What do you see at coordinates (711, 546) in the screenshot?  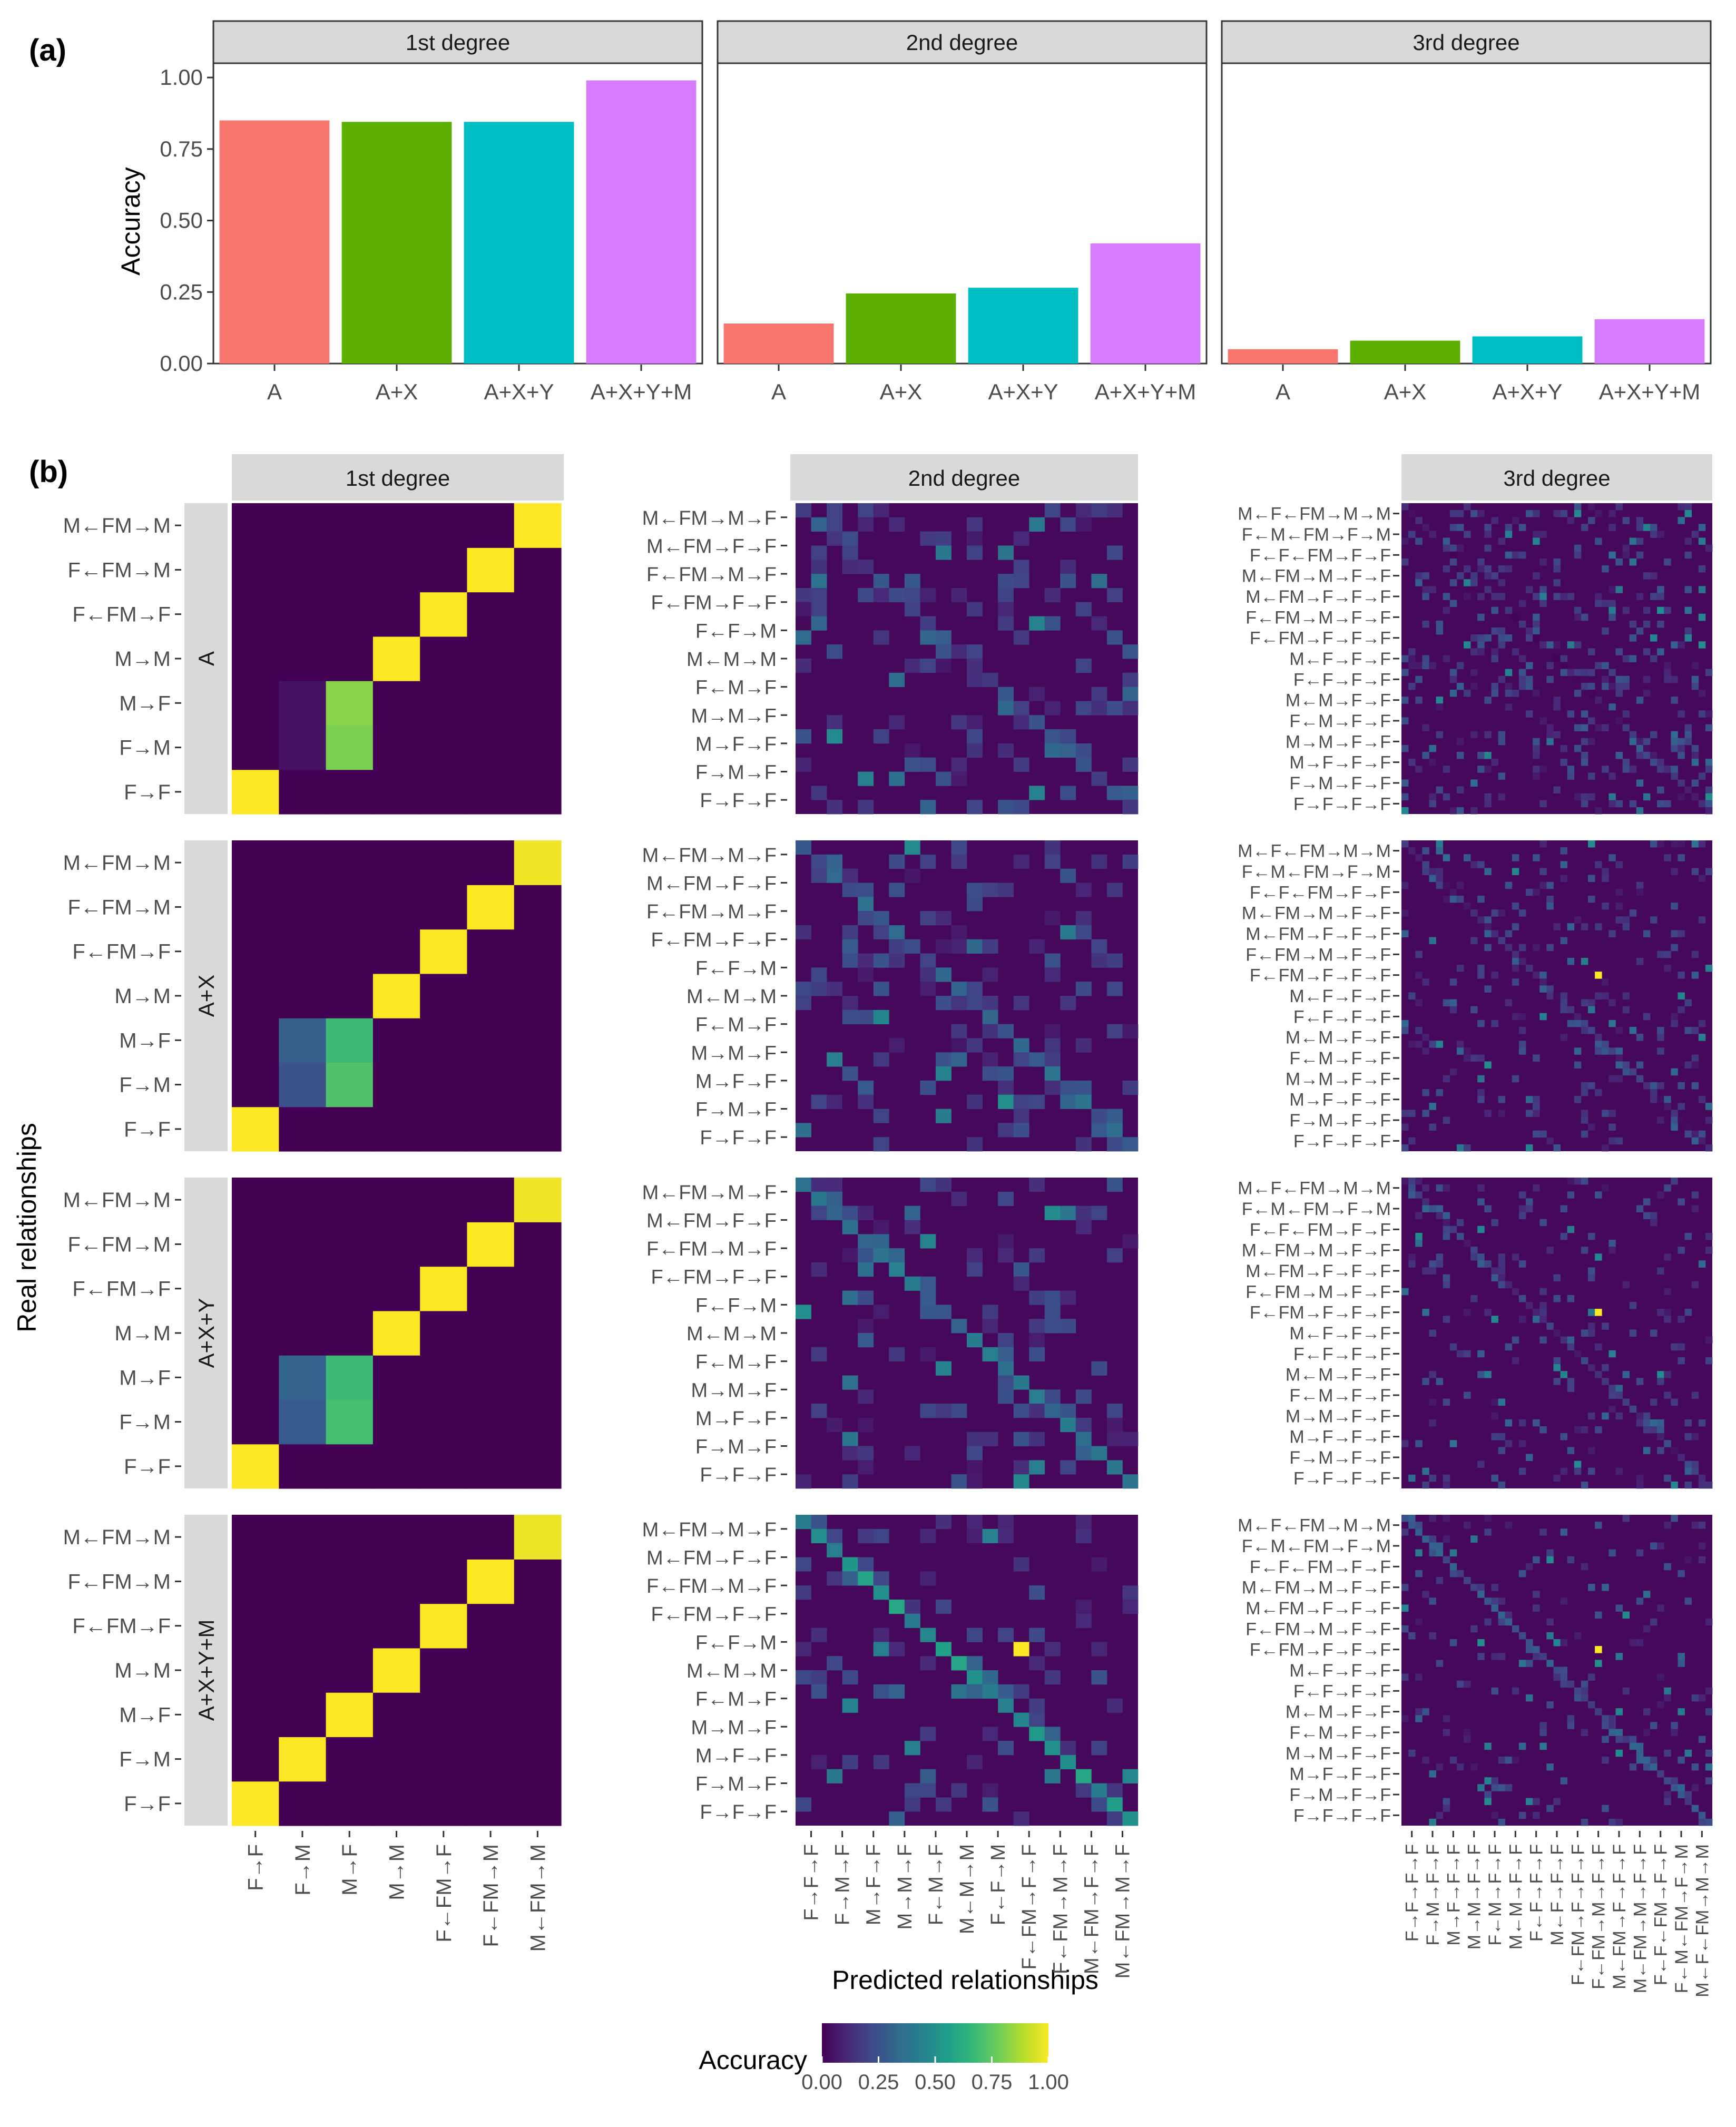 I see `y-tick-label: M←FM→F→F` at bounding box center [711, 546].